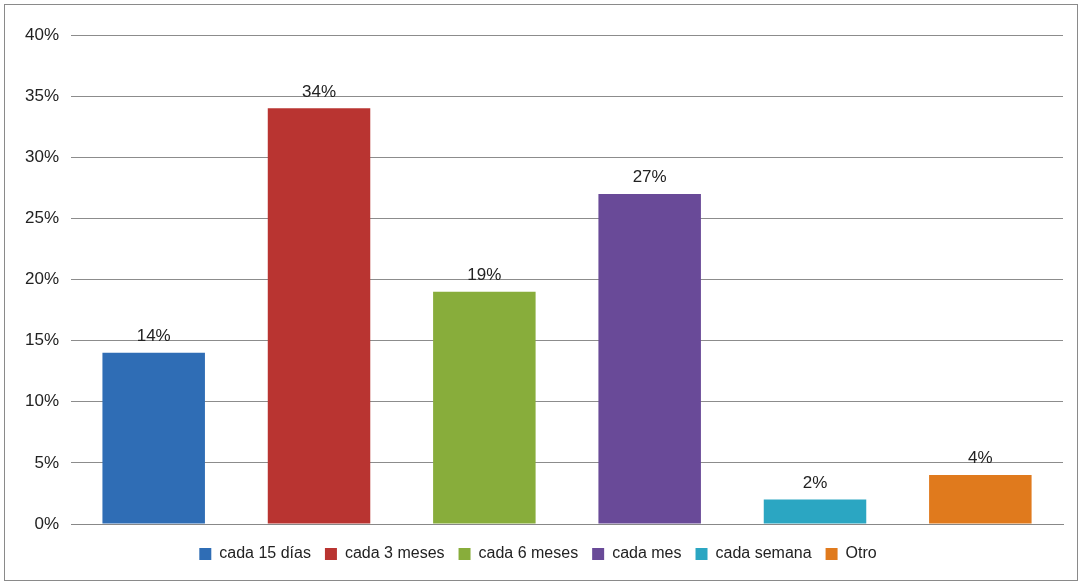 The image size is (1084, 587). I want to click on data-label: 2%, so click(815, 482).